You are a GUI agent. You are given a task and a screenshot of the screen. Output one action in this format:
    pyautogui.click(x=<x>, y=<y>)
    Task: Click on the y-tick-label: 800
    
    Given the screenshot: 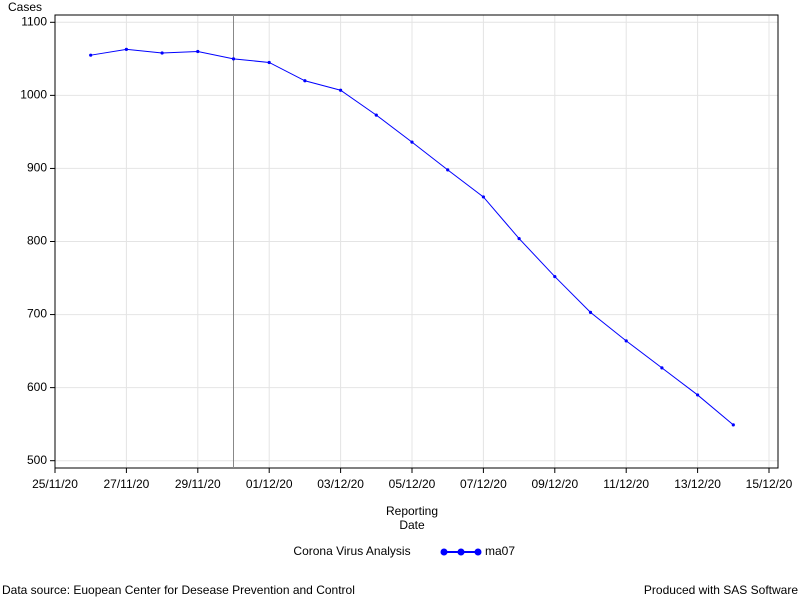 What is the action you would take?
    pyautogui.click(x=37, y=241)
    